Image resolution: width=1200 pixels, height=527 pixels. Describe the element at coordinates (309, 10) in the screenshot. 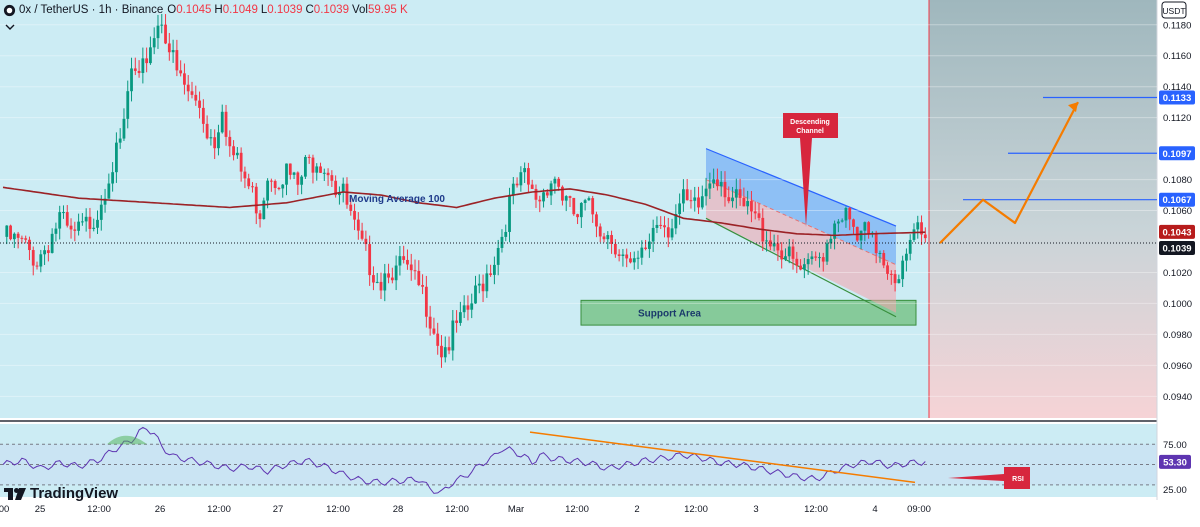

I see `ohlc-close-label: C` at that location.